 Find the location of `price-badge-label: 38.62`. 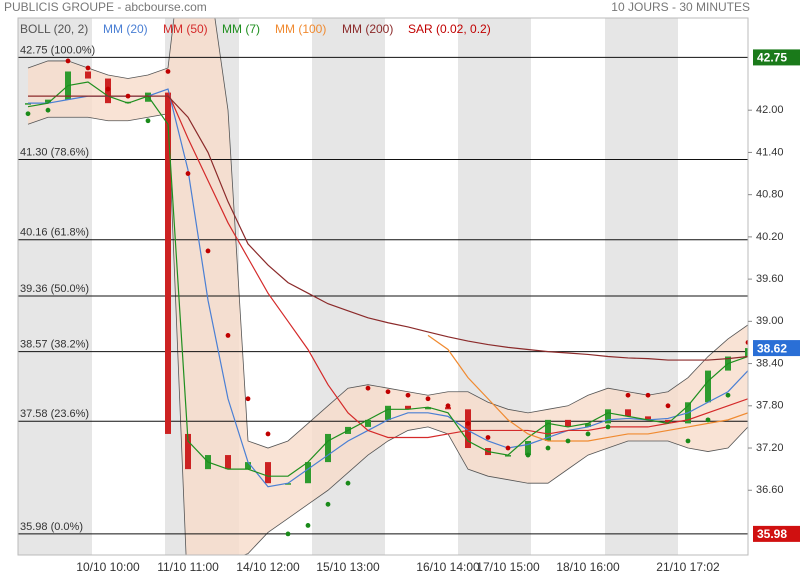

price-badge-label: 38.62 is located at coordinates (772, 348).